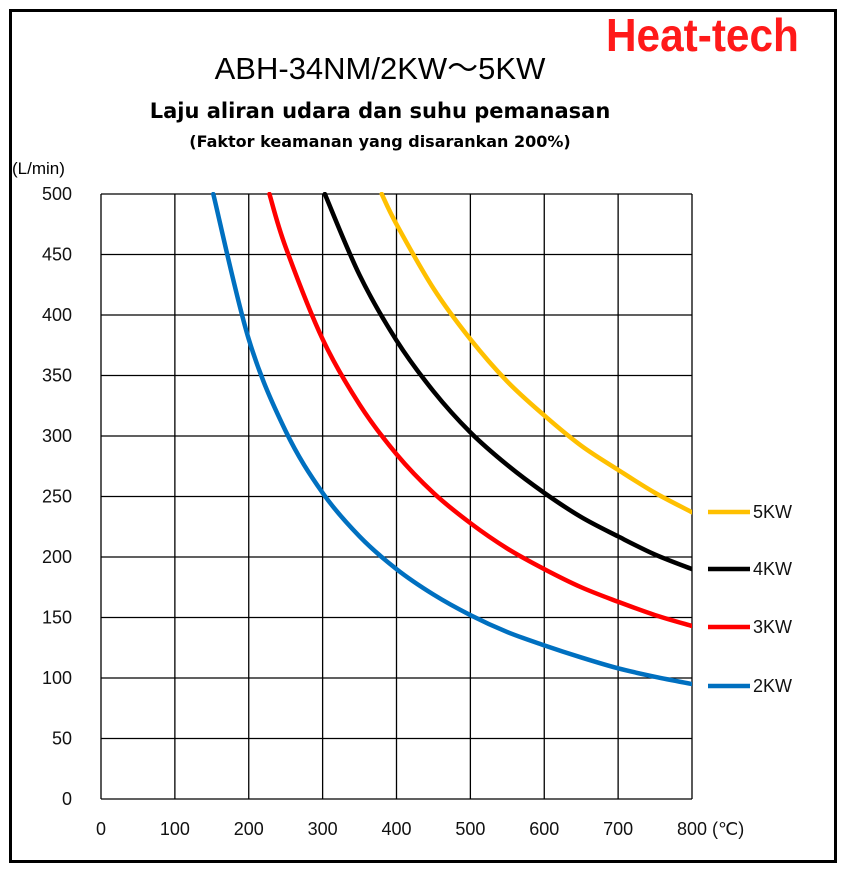 The width and height of the screenshot is (852, 876). Describe the element at coordinates (57, 376) in the screenshot. I see `y-tick-label: 350` at that location.